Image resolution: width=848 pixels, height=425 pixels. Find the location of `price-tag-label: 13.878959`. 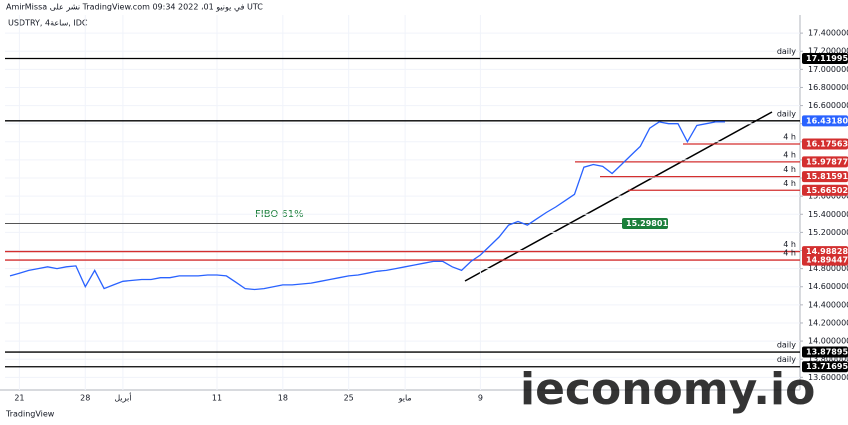

price-tag-label: 13.878959 is located at coordinates (827, 352).